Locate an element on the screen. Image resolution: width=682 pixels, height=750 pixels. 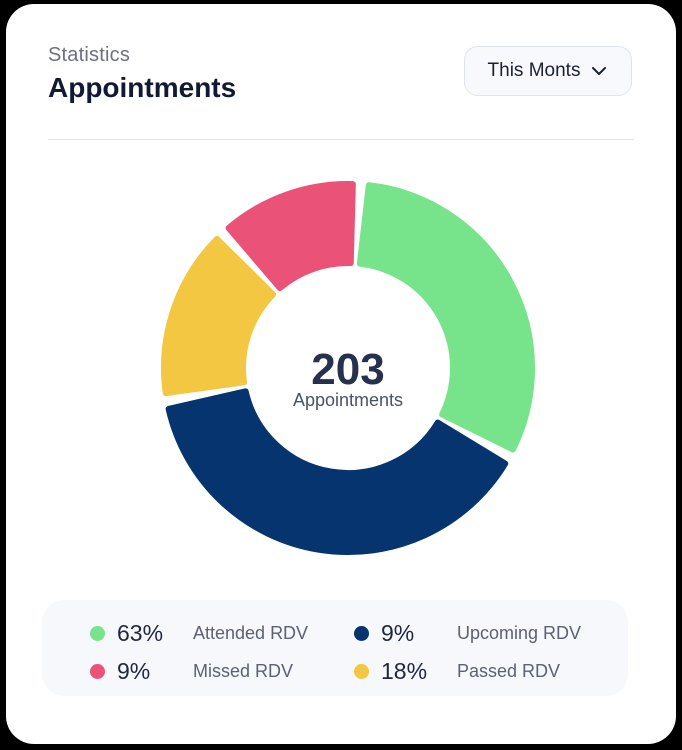
period-dropdown: This Monts is located at coordinates (548, 71).